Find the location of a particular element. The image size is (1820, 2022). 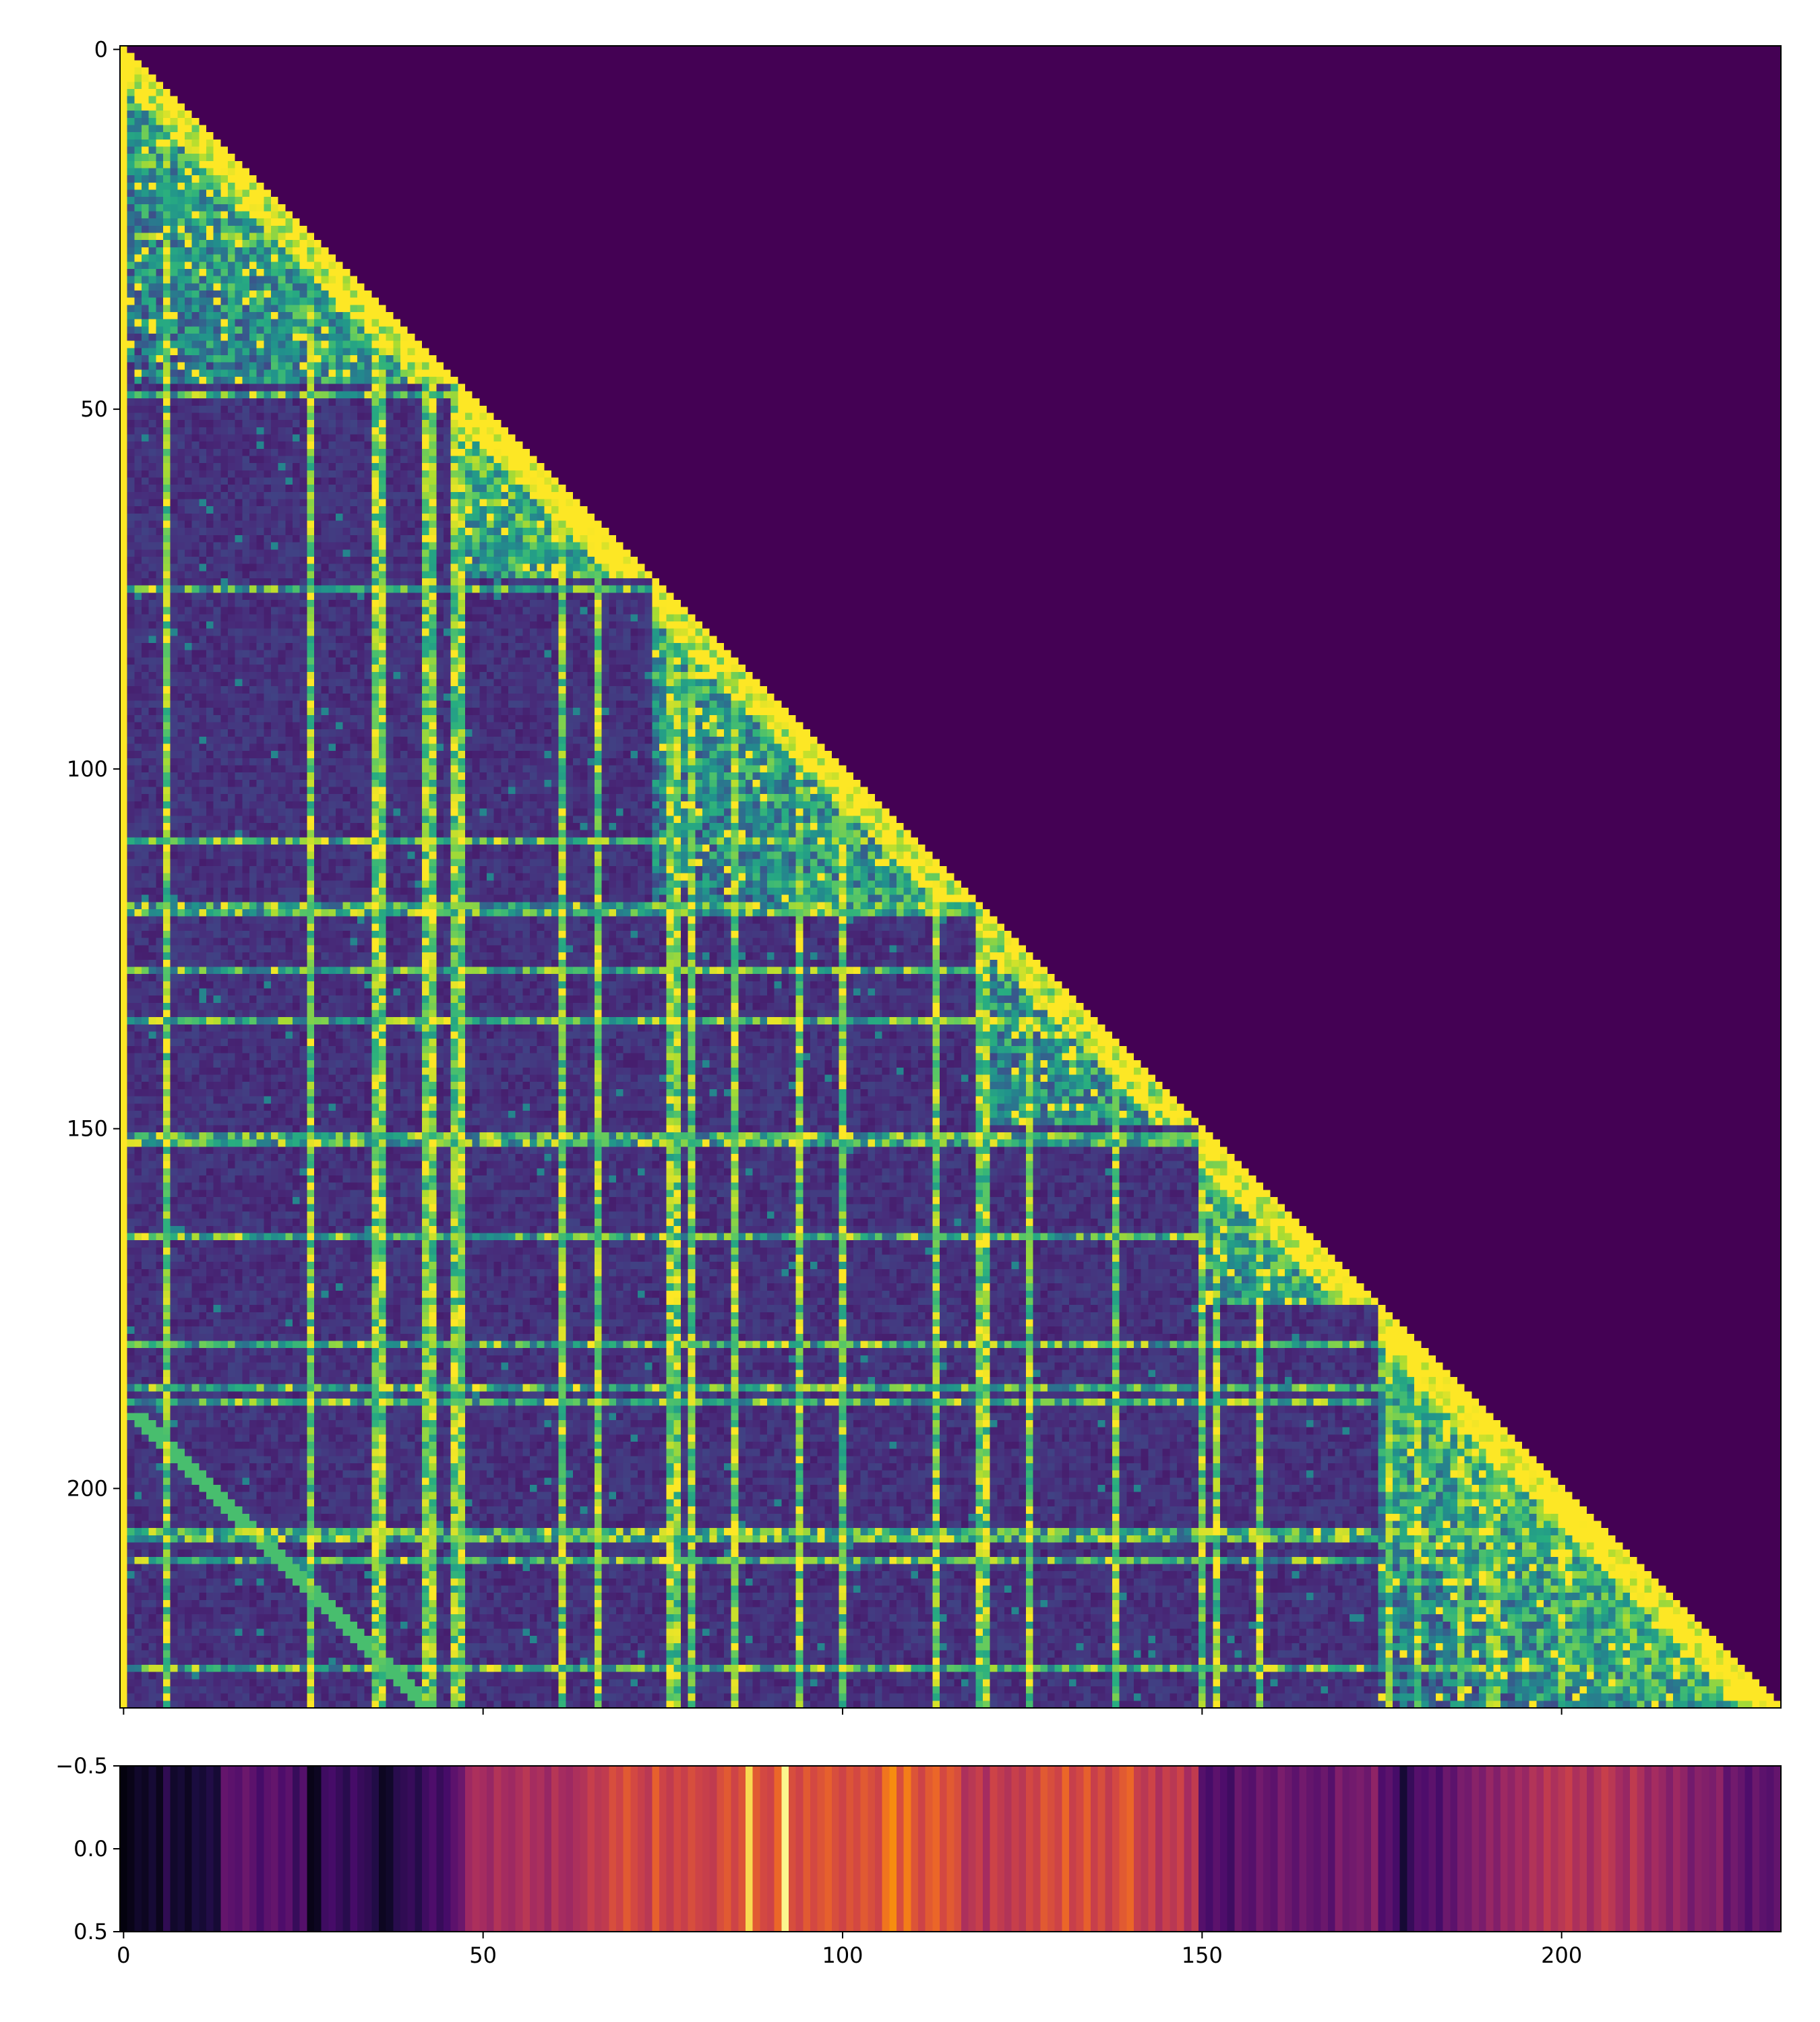

strip-heatmap-image is located at coordinates (951, 1849).